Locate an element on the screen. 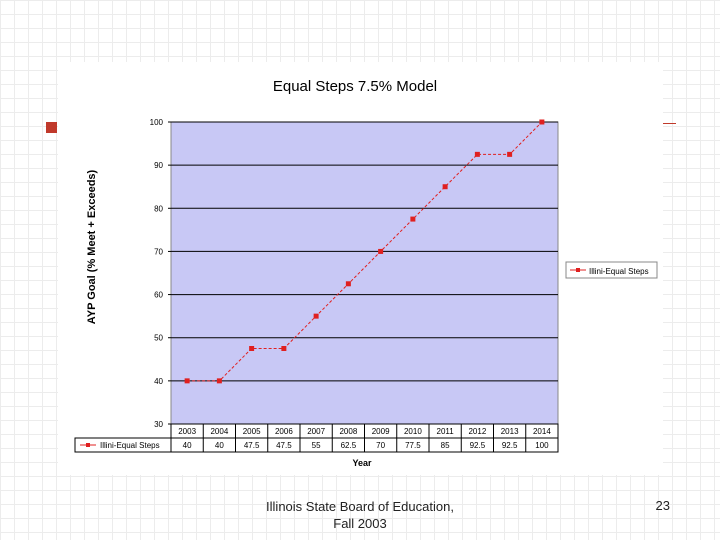 Image resolution: width=720 pixels, height=540 pixels. data-point-2010 is located at coordinates (413, 219).